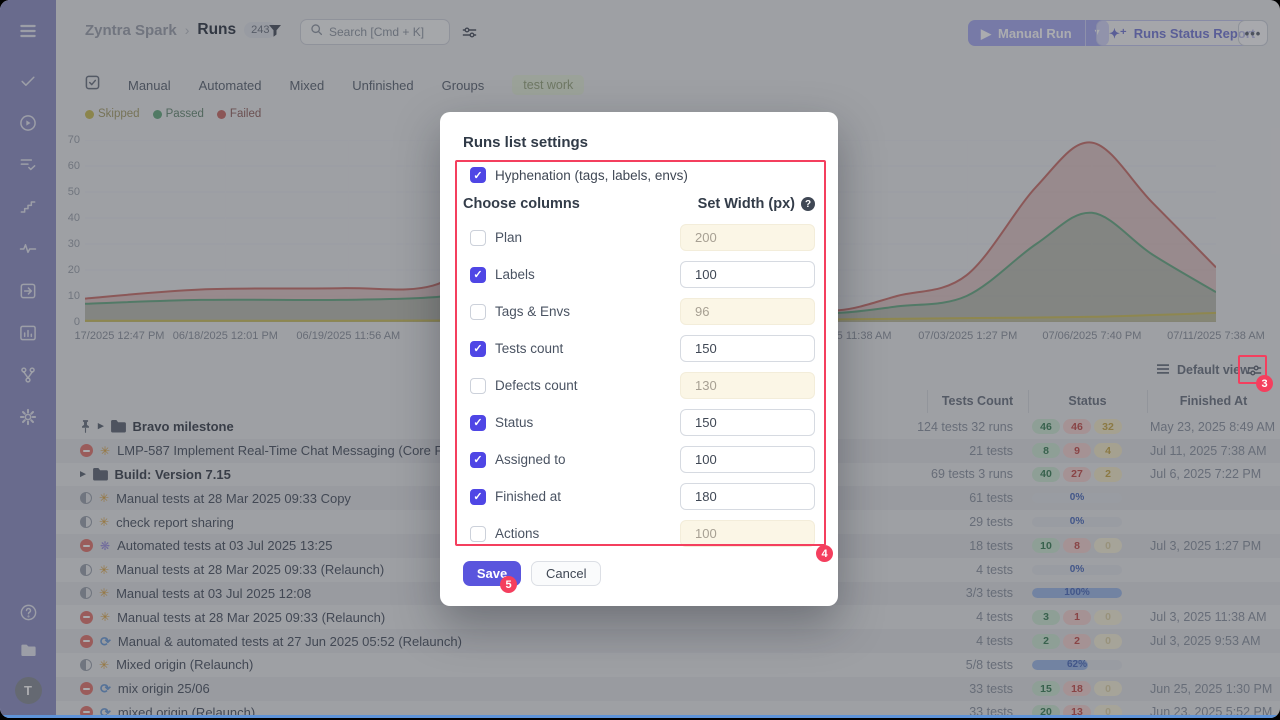 The image size is (1280, 720). I want to click on help-icon, so click(28, 612).